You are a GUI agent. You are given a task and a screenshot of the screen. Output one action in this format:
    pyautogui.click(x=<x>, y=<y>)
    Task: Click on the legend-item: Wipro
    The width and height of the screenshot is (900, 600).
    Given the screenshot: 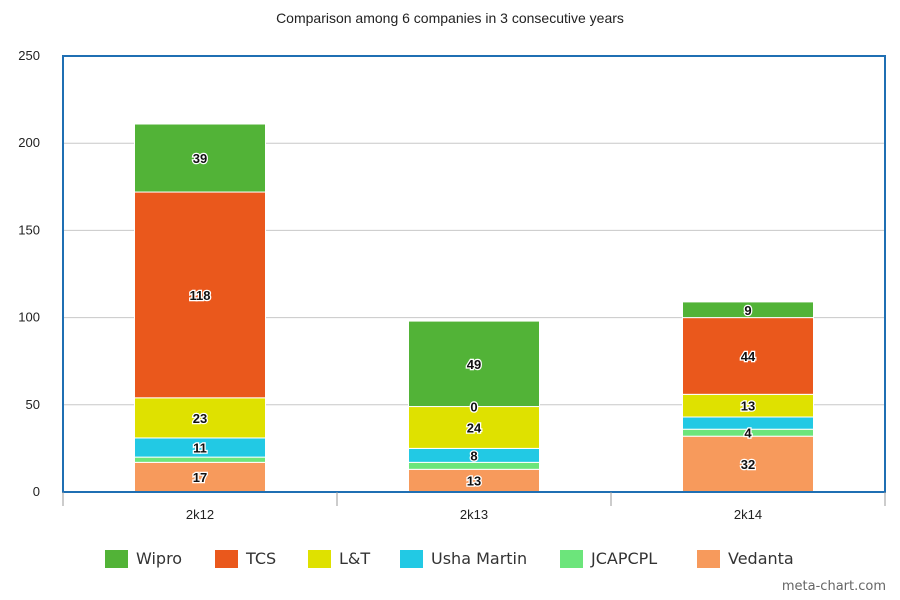 What is the action you would take?
    pyautogui.click(x=143, y=558)
    